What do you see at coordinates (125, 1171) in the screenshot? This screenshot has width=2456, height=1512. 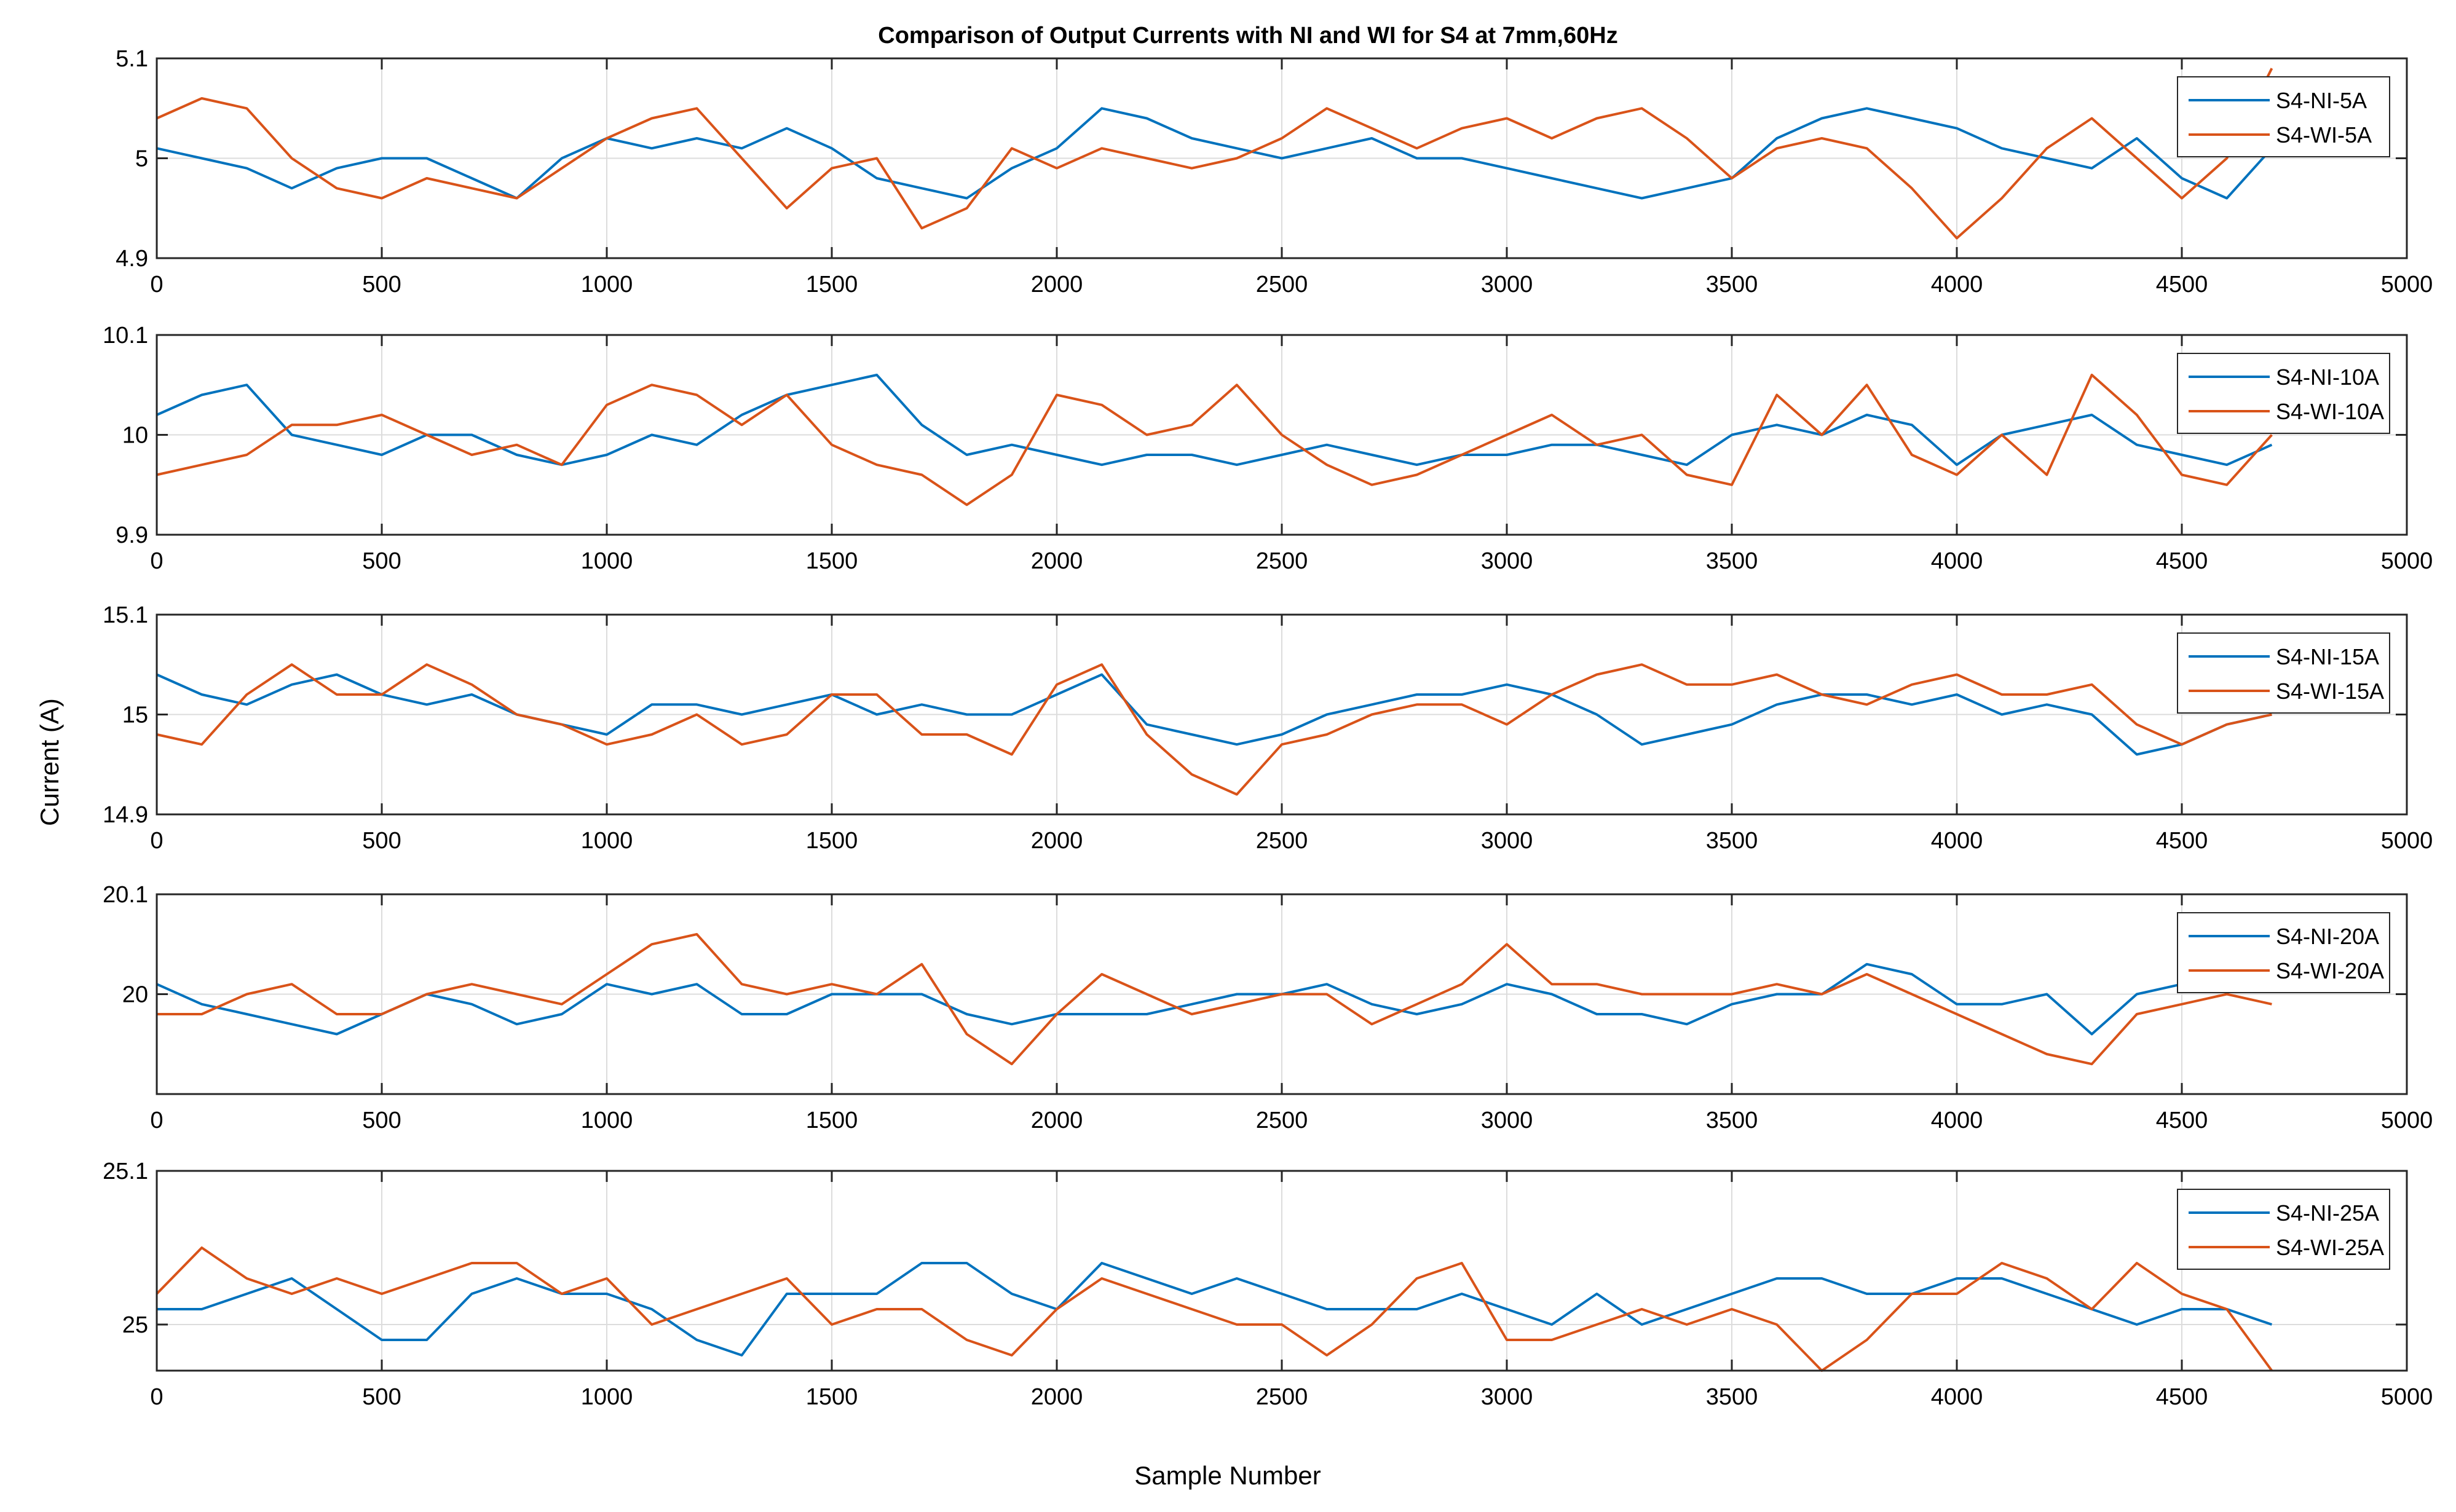 I see `y-tick-label: 25.1` at bounding box center [125, 1171].